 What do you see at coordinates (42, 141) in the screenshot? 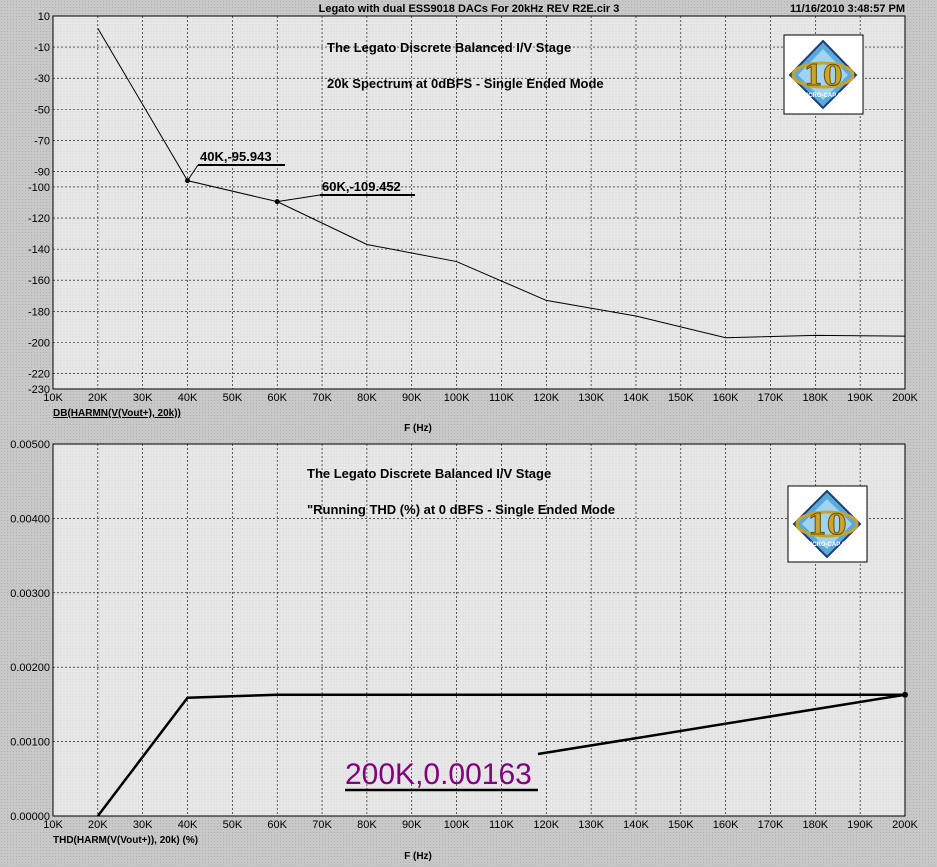
I see `y-tick-label: -70` at bounding box center [42, 141].